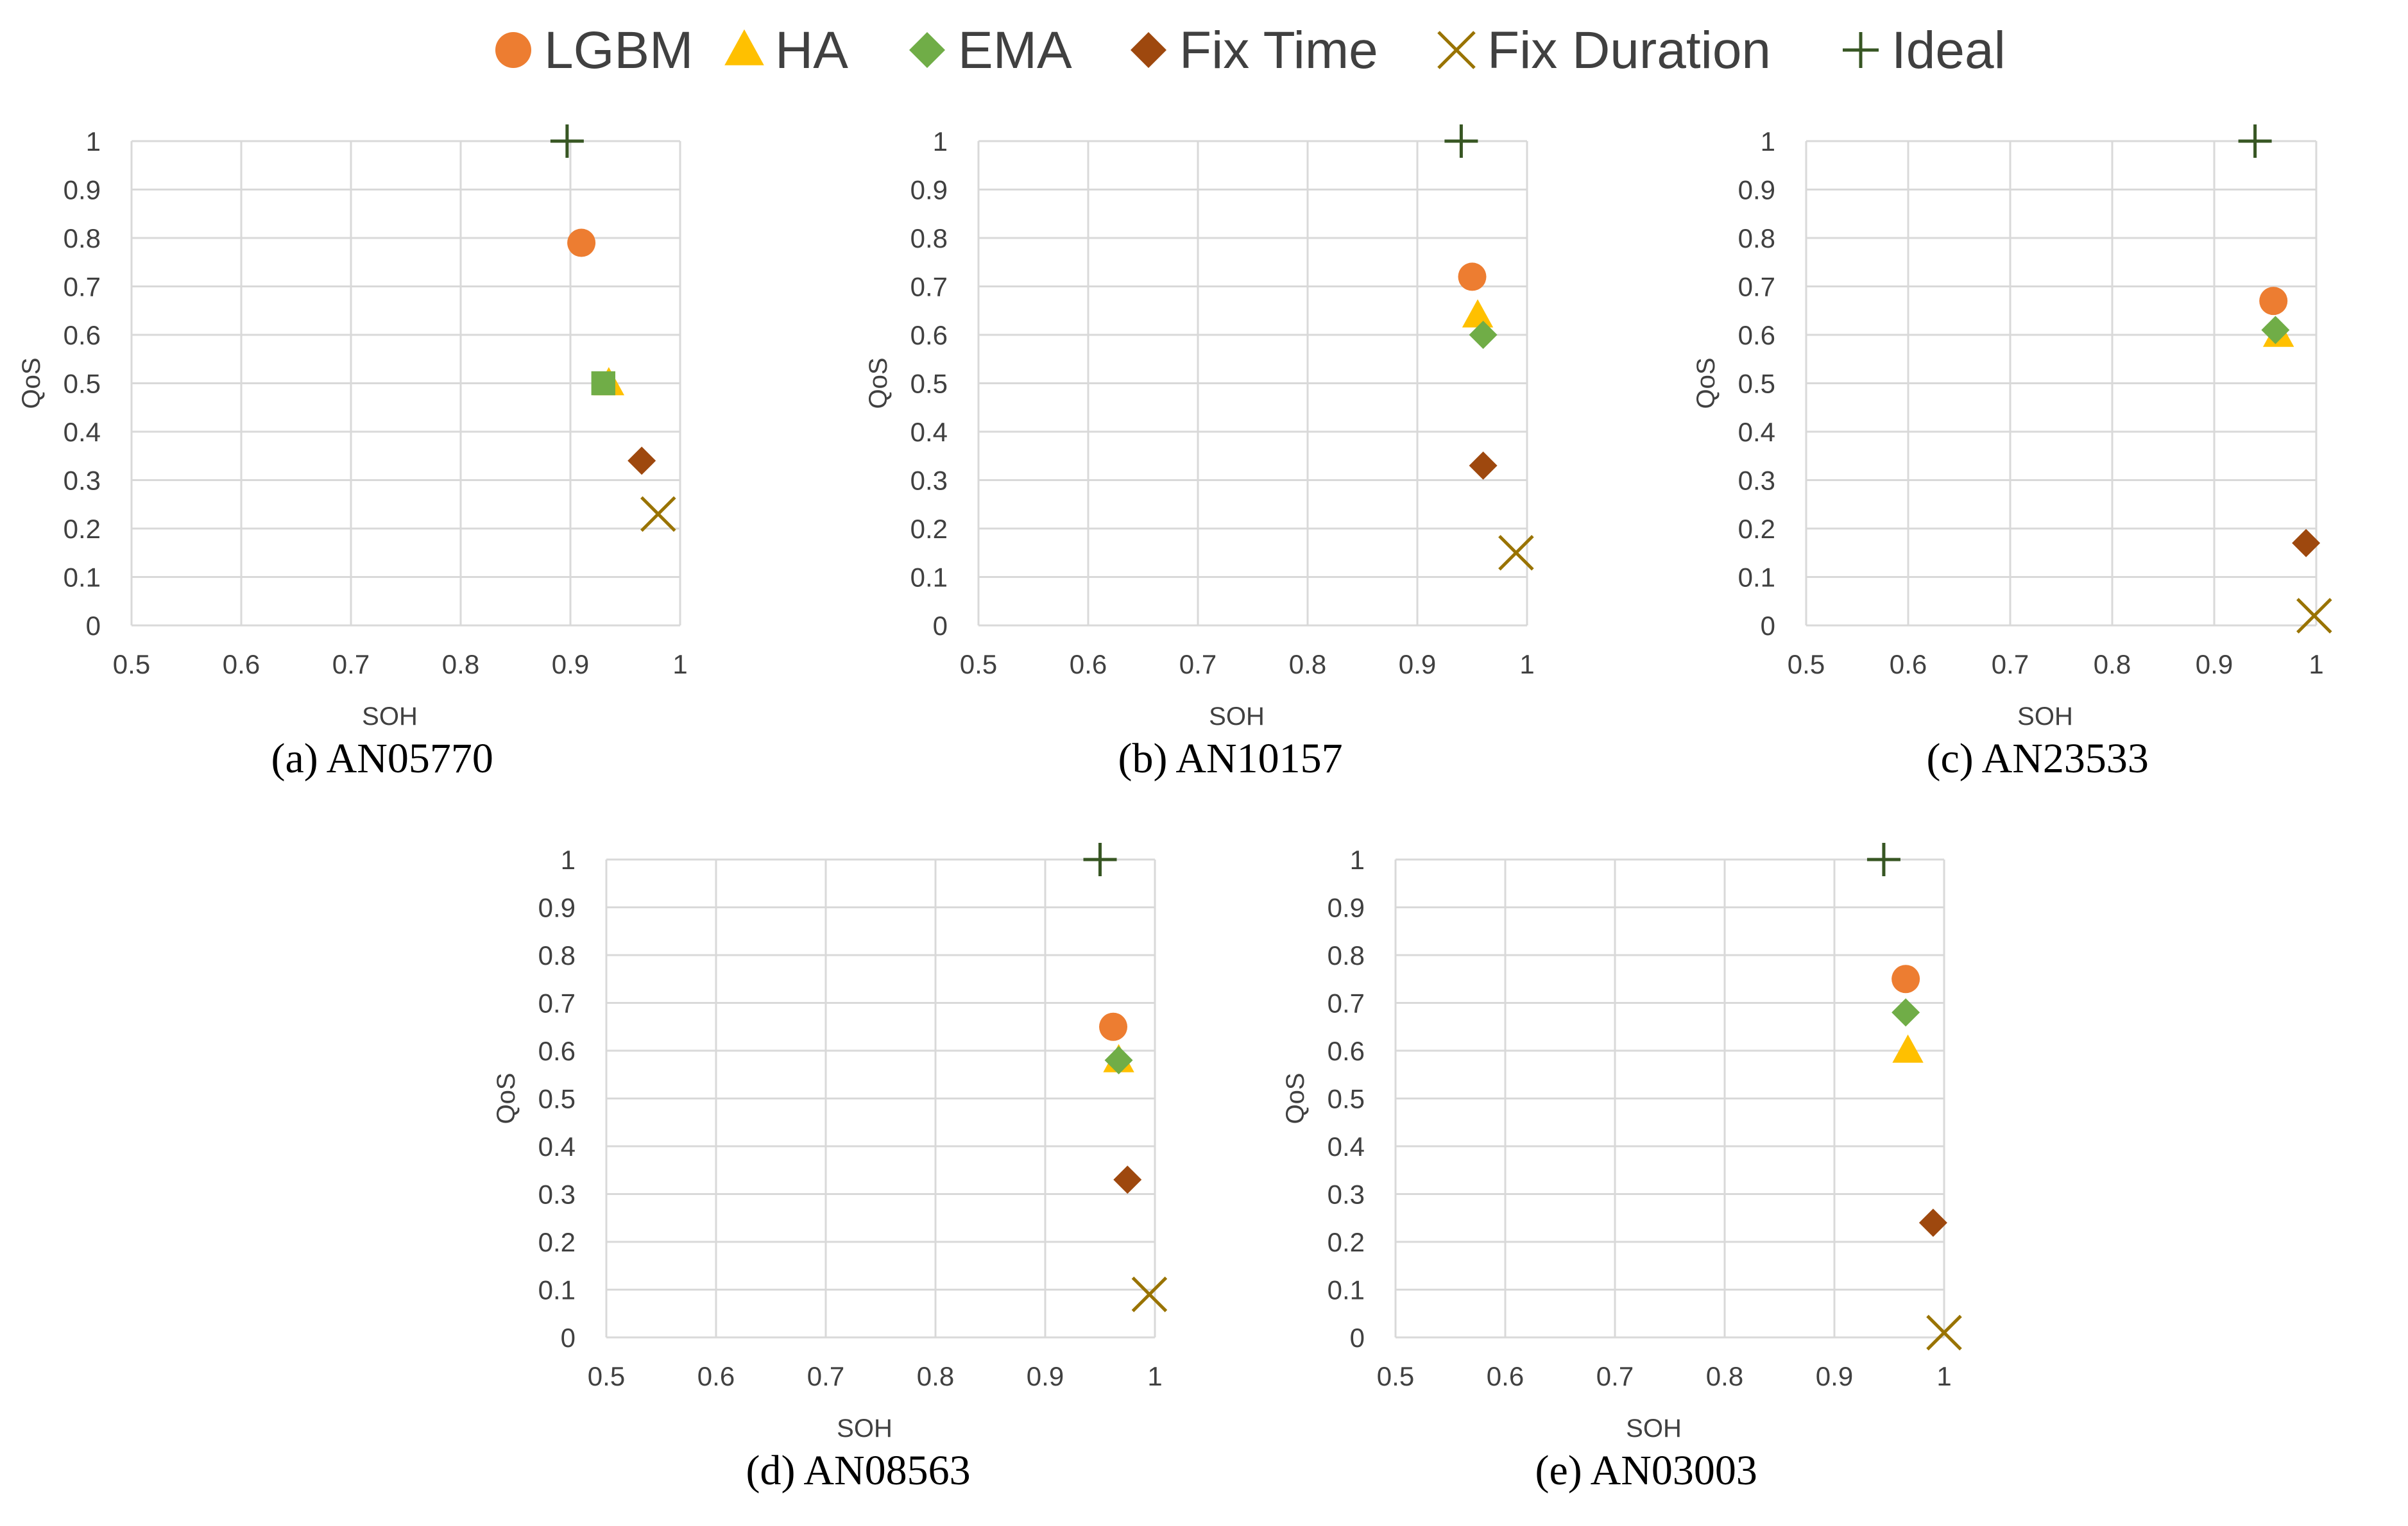  I want to click on panel-caption: (c) AN23533, so click(2037, 758).